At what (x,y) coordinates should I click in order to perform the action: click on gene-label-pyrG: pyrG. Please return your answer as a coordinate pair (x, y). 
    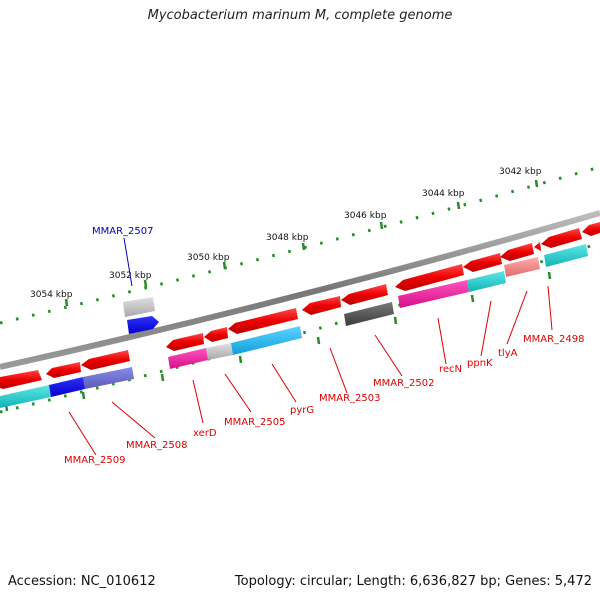
    Looking at the image, I should click on (302, 410).